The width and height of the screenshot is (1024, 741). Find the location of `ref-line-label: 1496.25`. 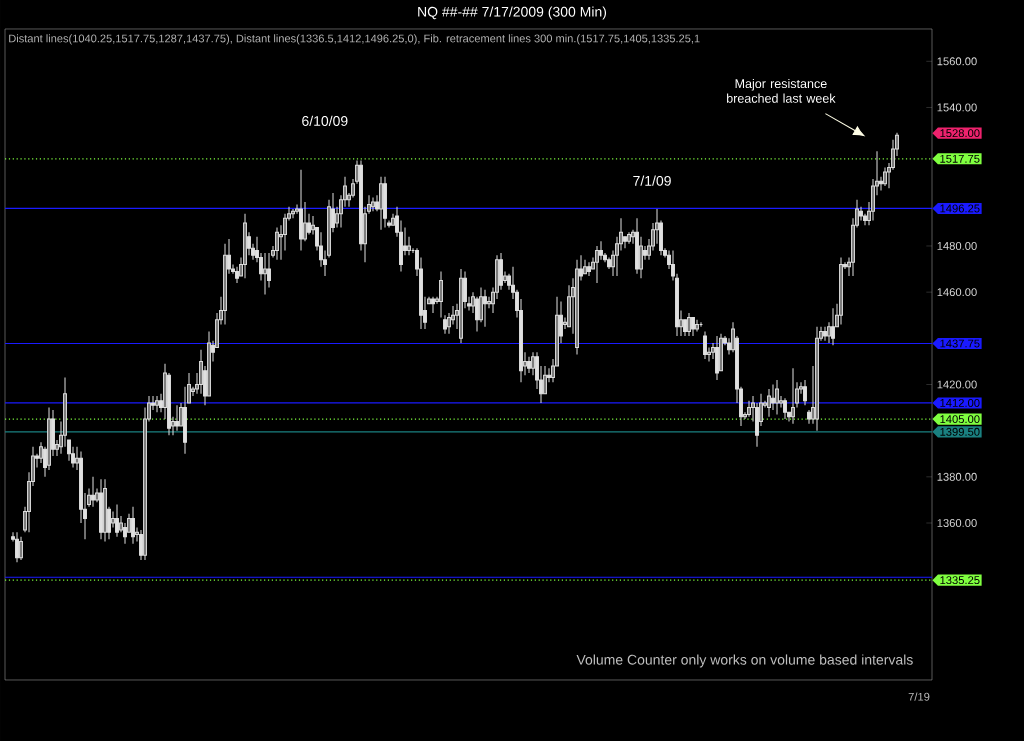

ref-line-label: 1496.25 is located at coordinates (960, 208).